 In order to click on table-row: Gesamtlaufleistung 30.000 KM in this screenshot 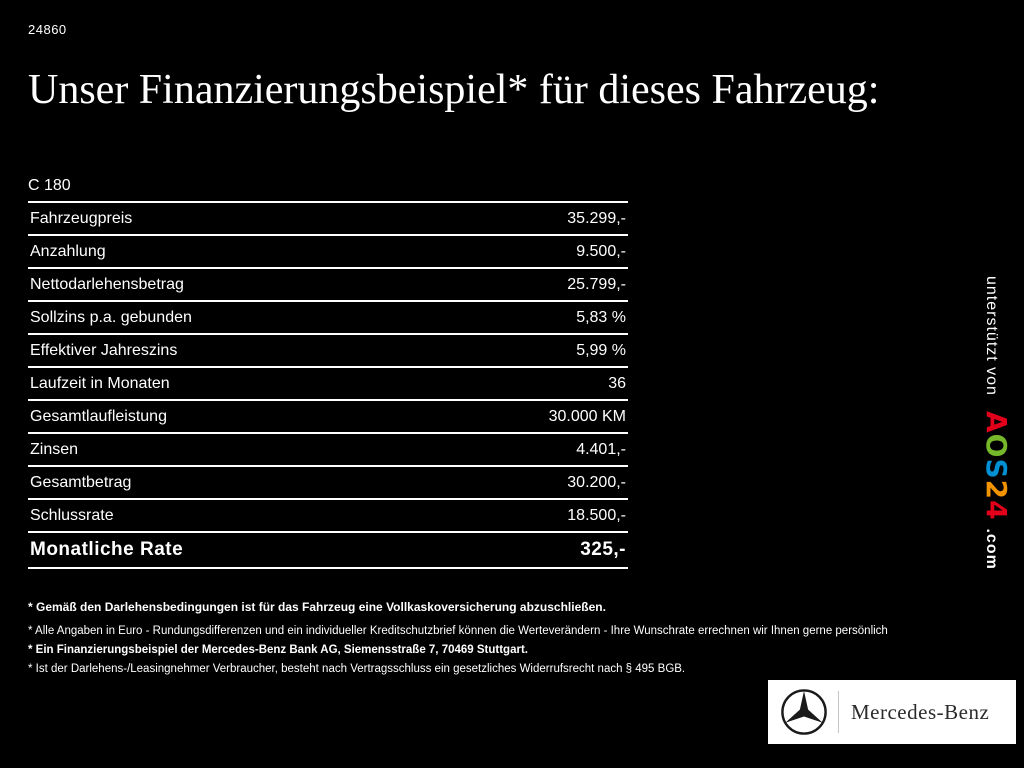, I will do `click(328, 417)`.